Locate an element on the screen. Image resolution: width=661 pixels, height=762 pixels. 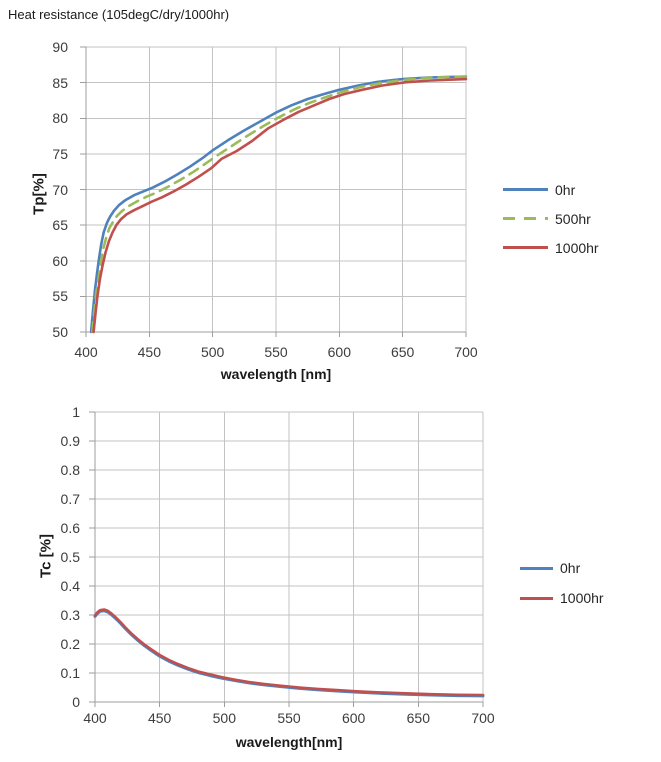
legend-item-500hr: 500hr is located at coordinates (551, 218).